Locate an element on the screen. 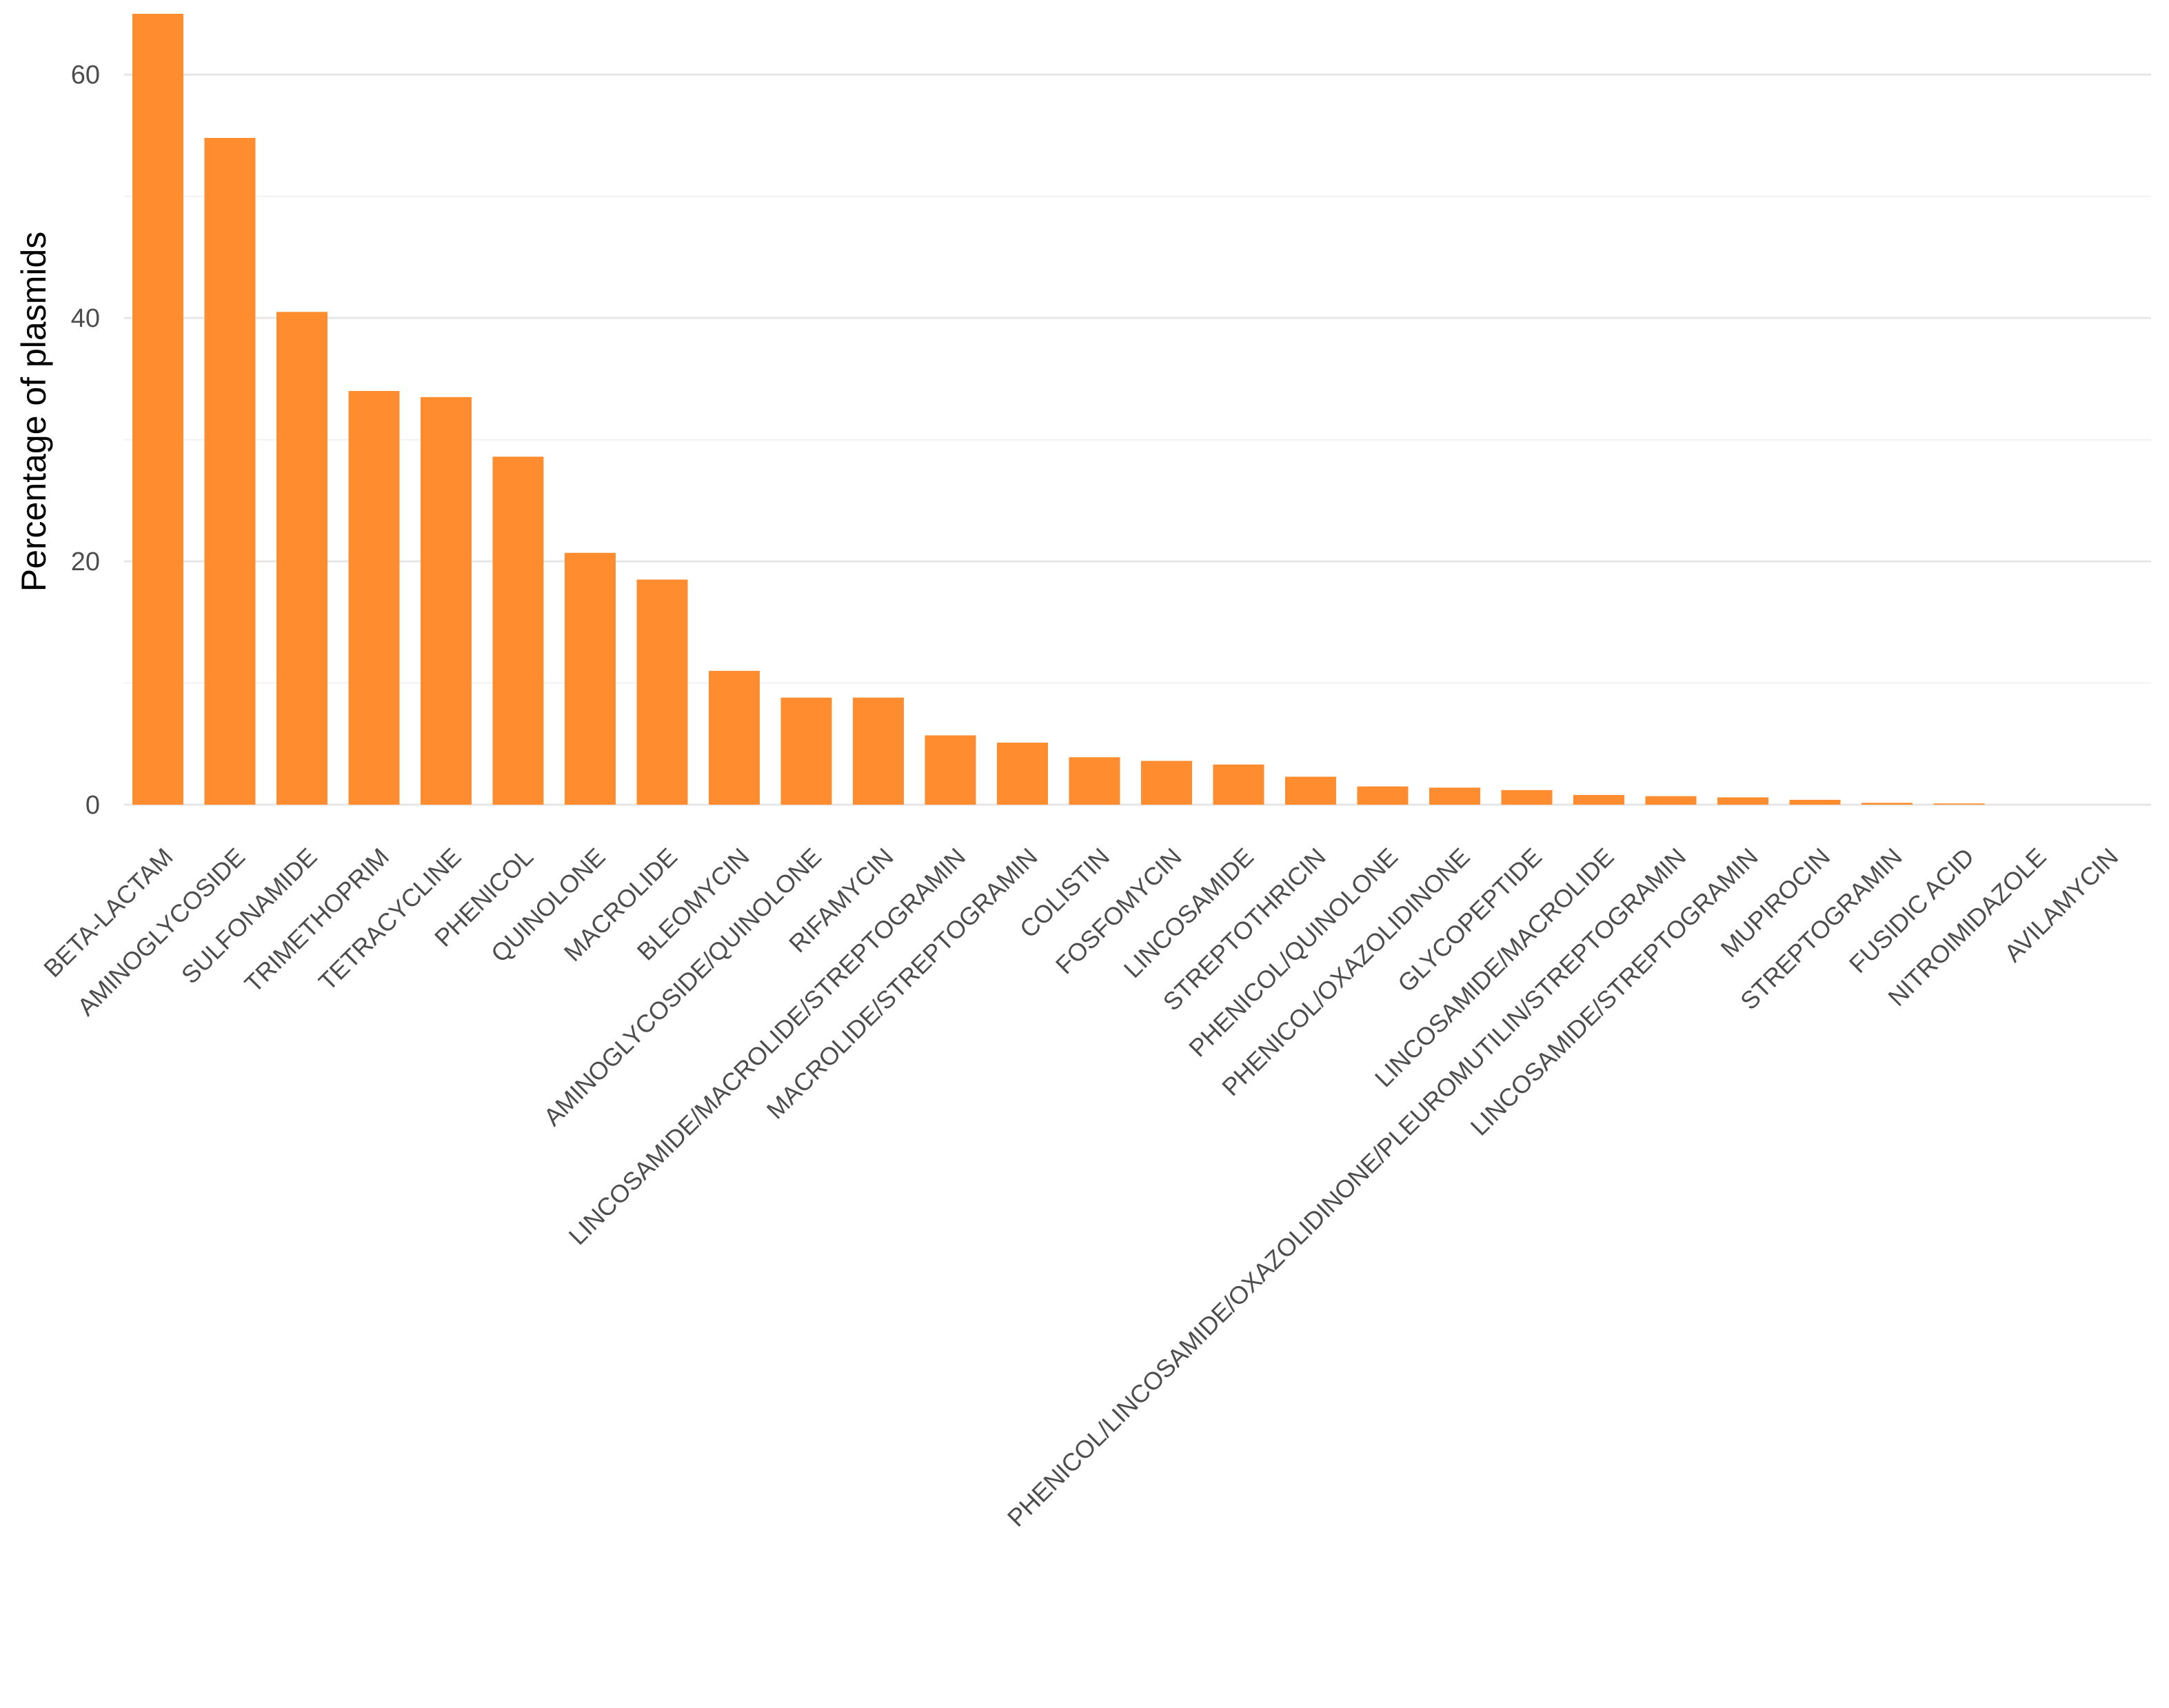  y-axis-title: Percentage of plasmids is located at coordinates (33, 412).